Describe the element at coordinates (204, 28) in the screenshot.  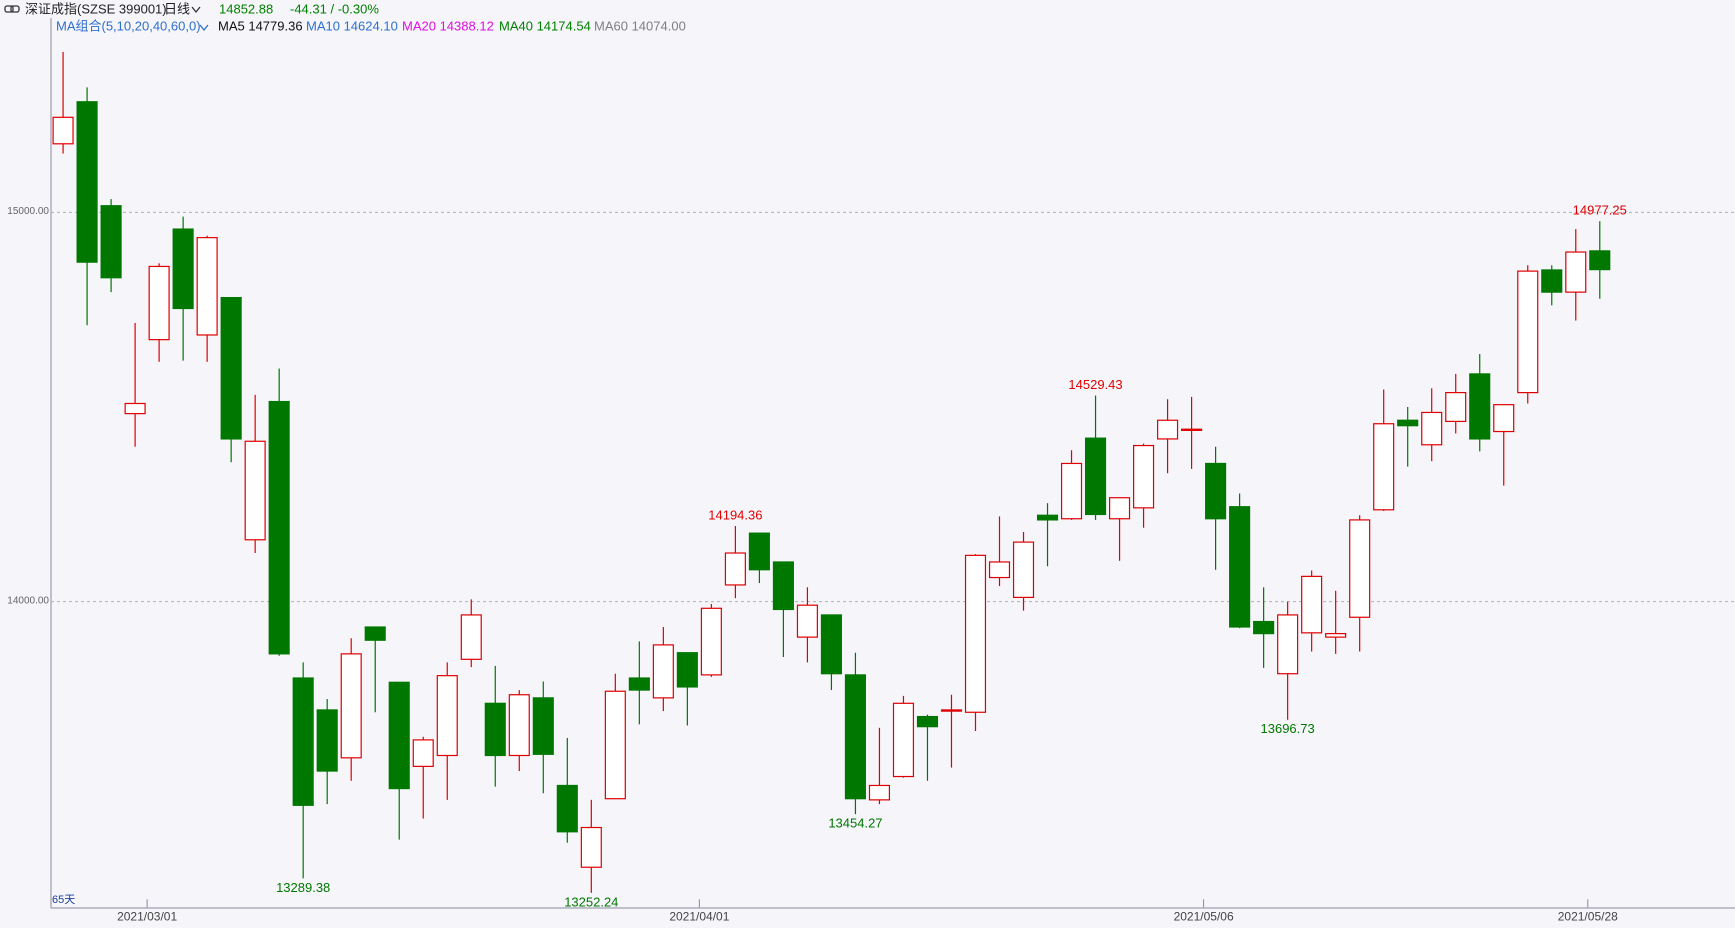
I see `ma-dropdown-arrow` at that location.